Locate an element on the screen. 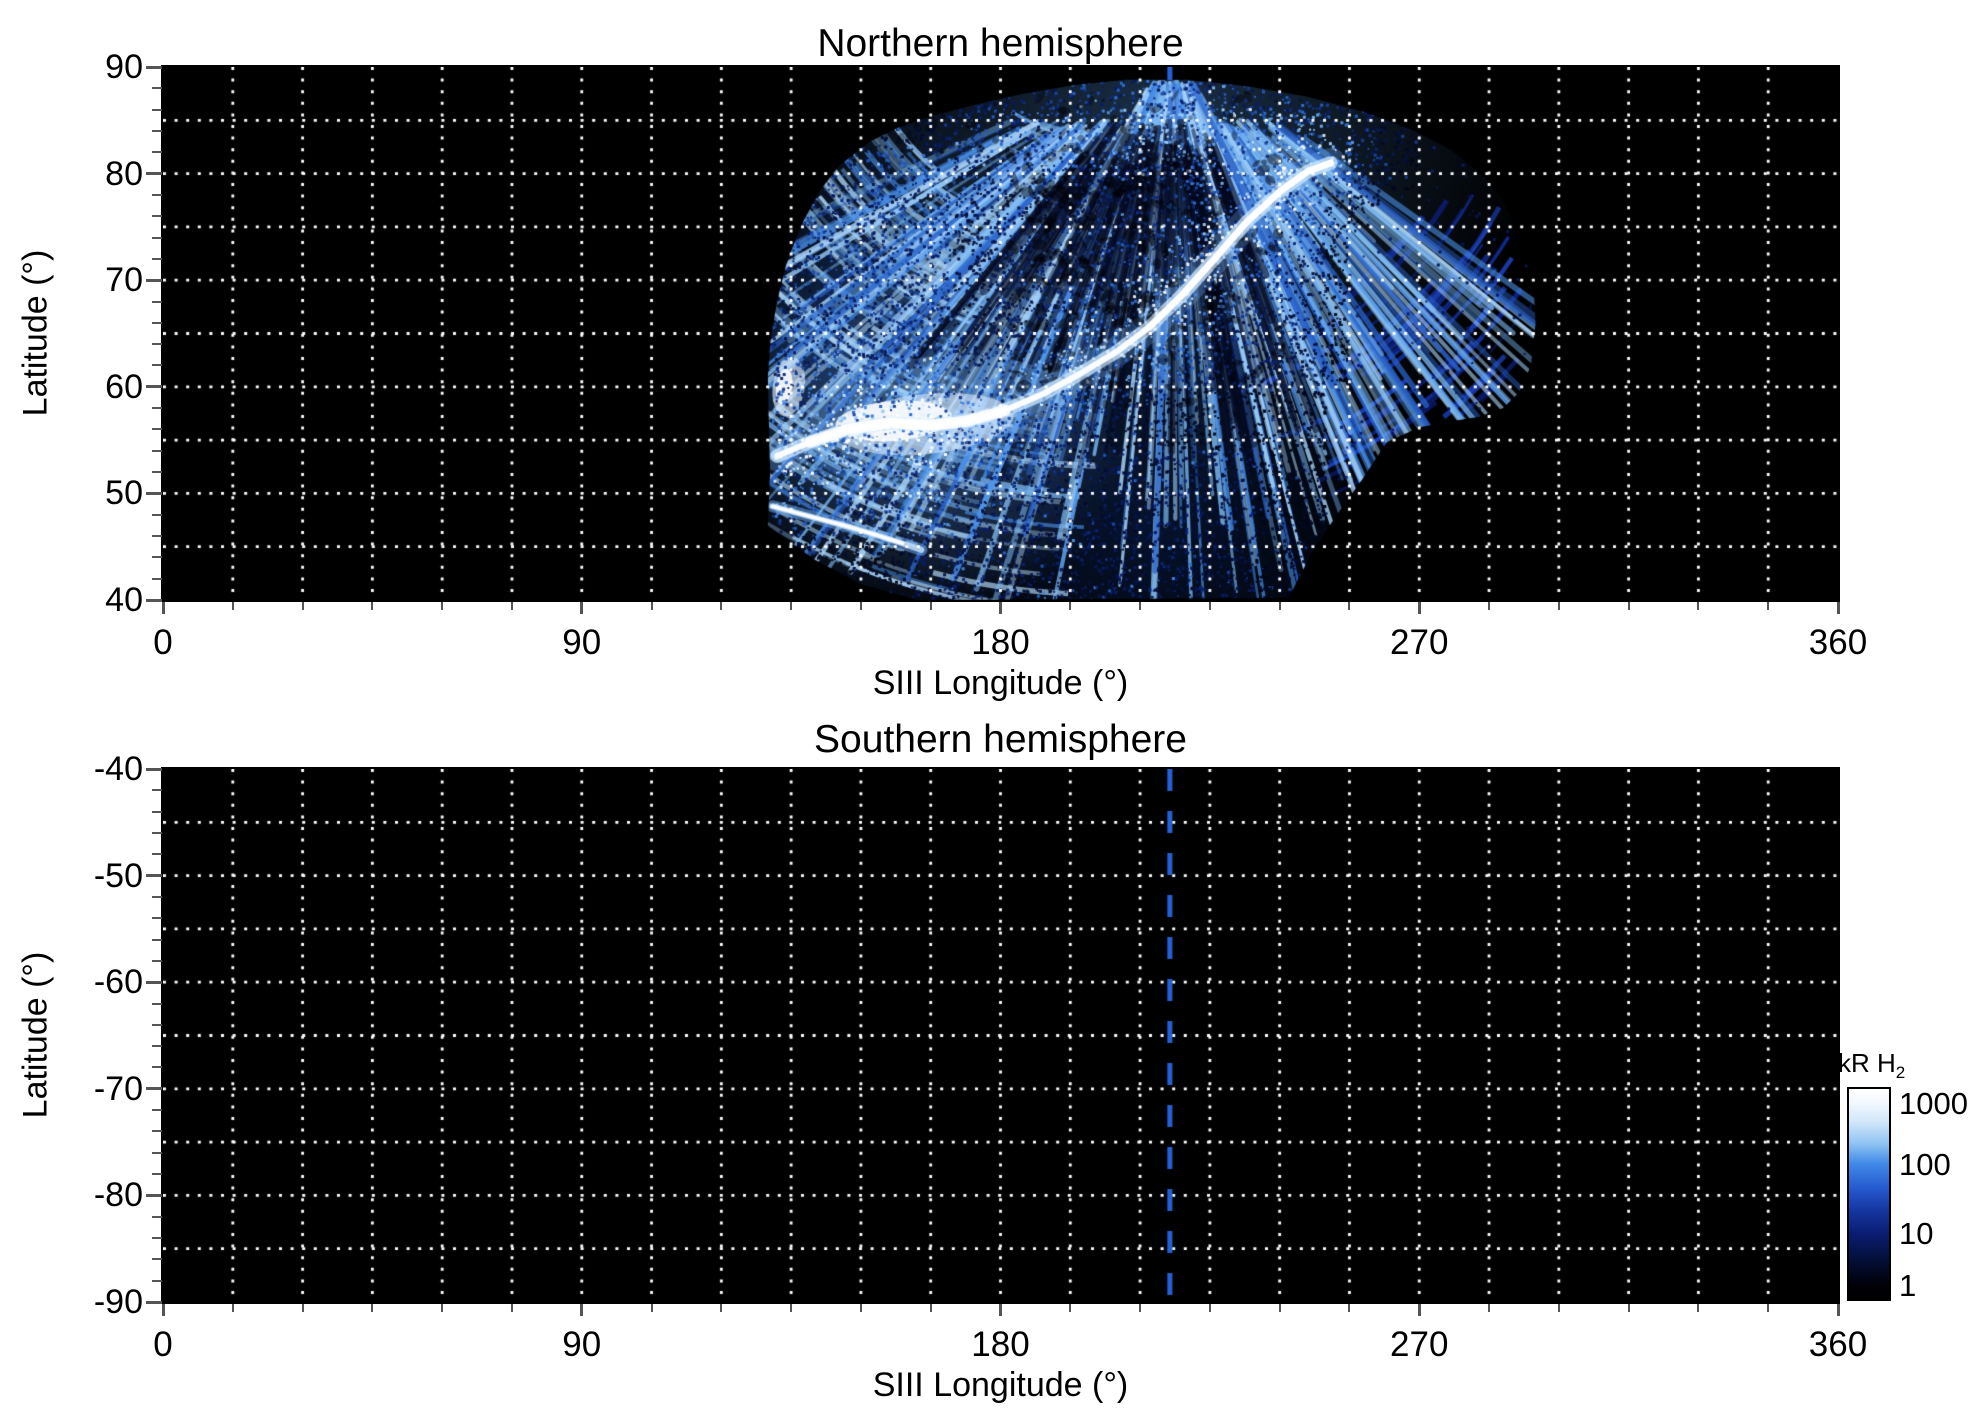 Image resolution: width=1983 pixels, height=1423 pixels. y-tick-label: -90 is located at coordinates (118, 1302).